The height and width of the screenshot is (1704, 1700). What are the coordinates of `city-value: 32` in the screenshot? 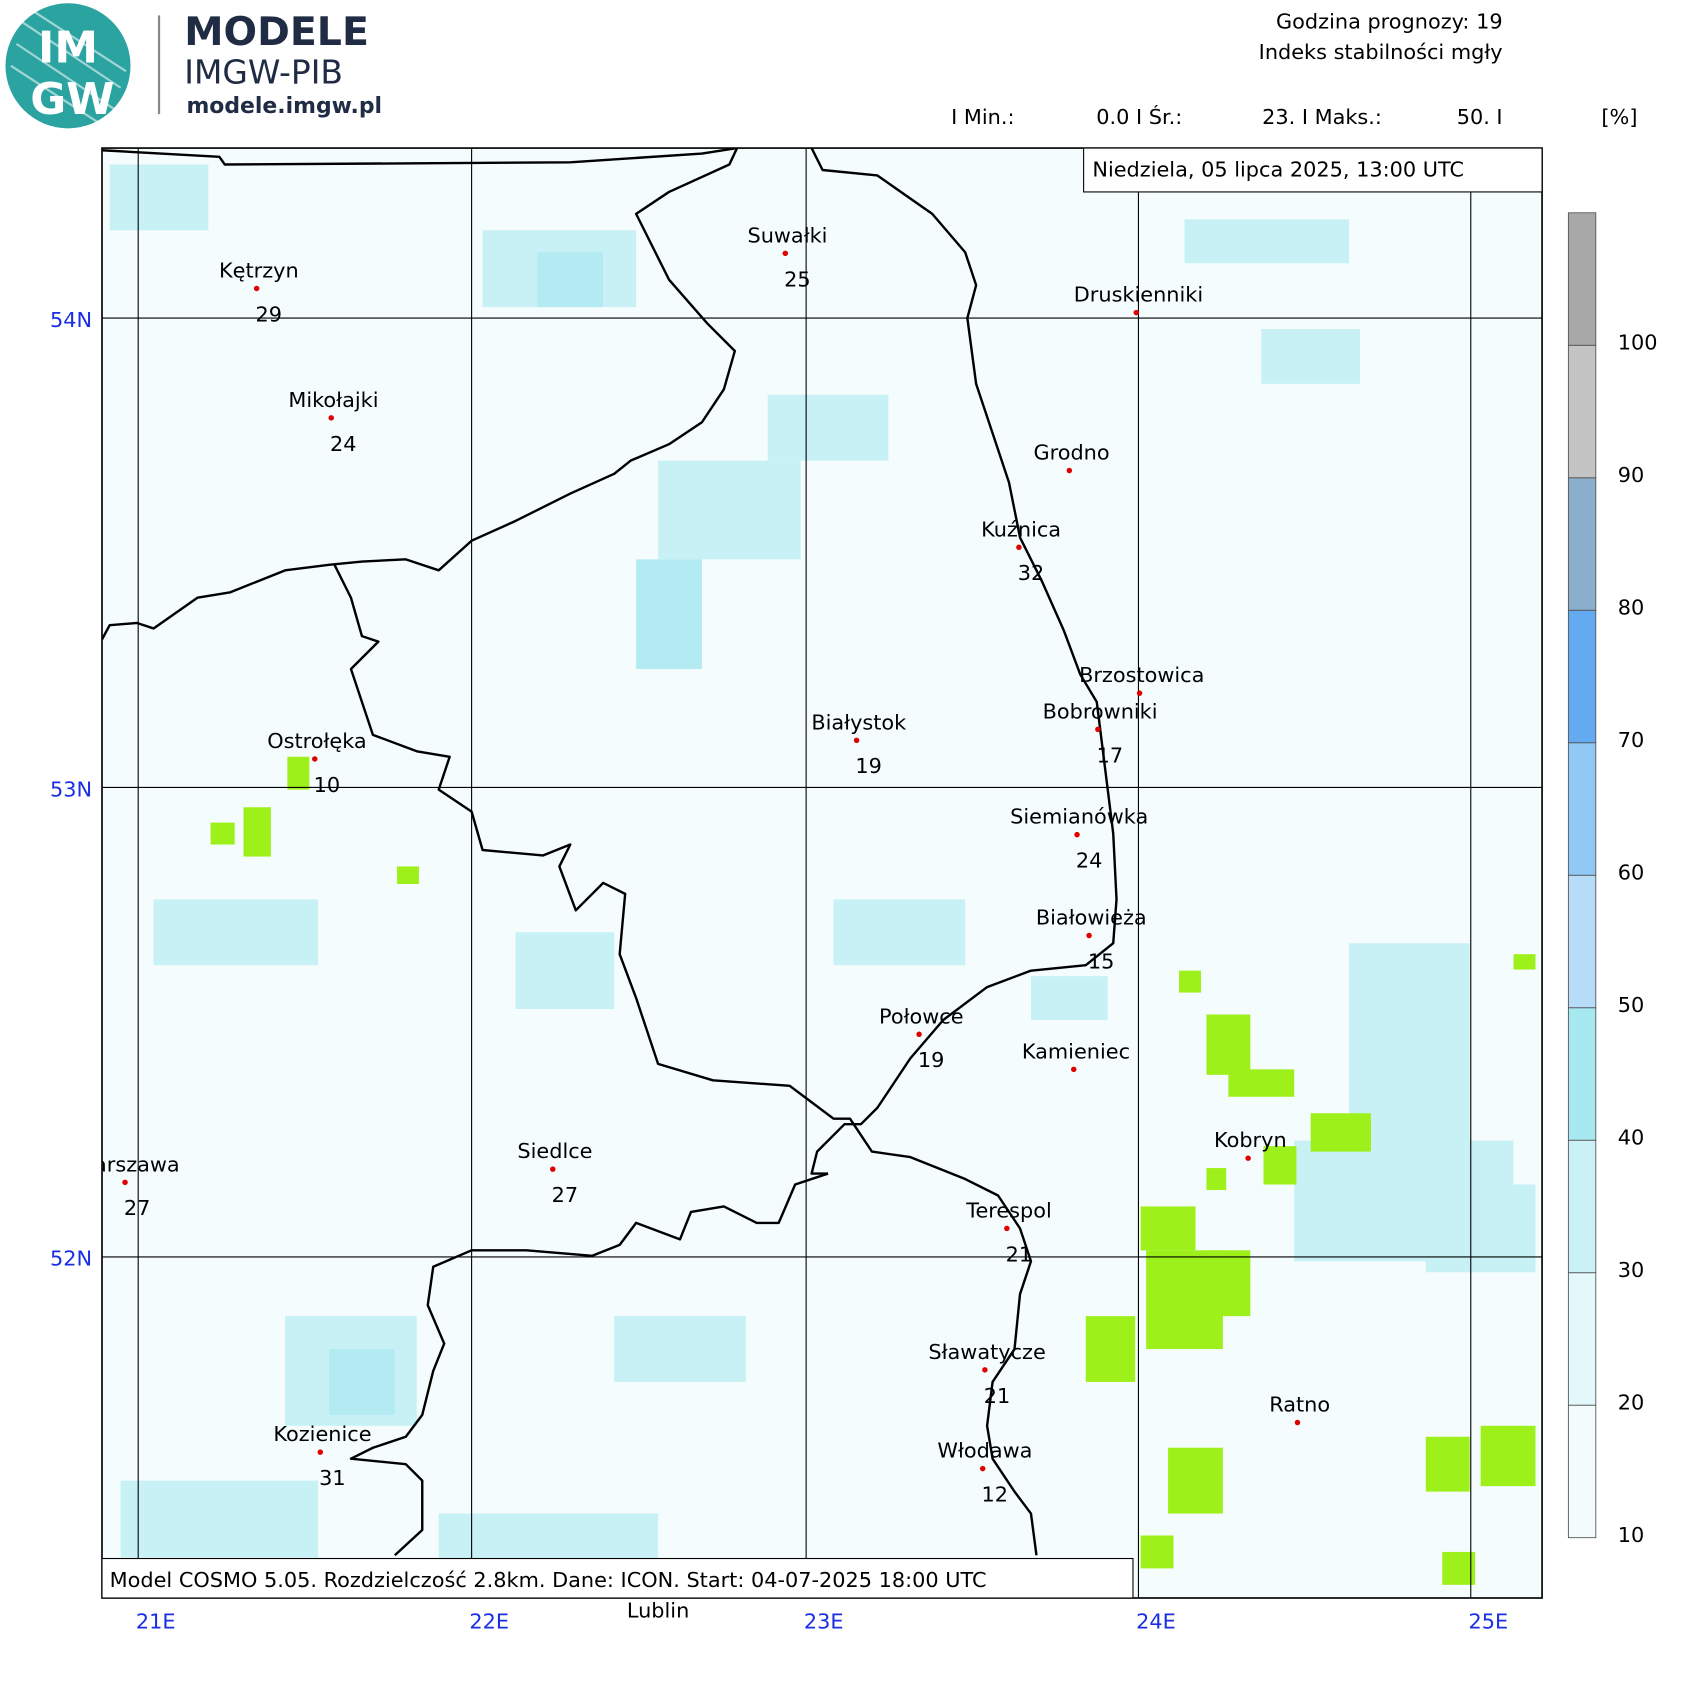 It's located at (1031, 573).